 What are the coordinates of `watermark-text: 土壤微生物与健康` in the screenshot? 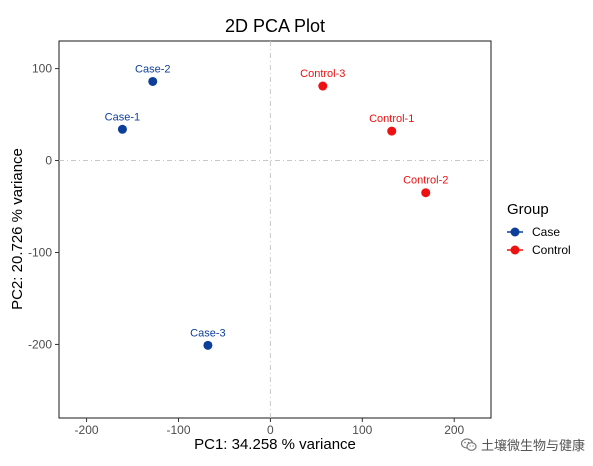 It's located at (532, 446).